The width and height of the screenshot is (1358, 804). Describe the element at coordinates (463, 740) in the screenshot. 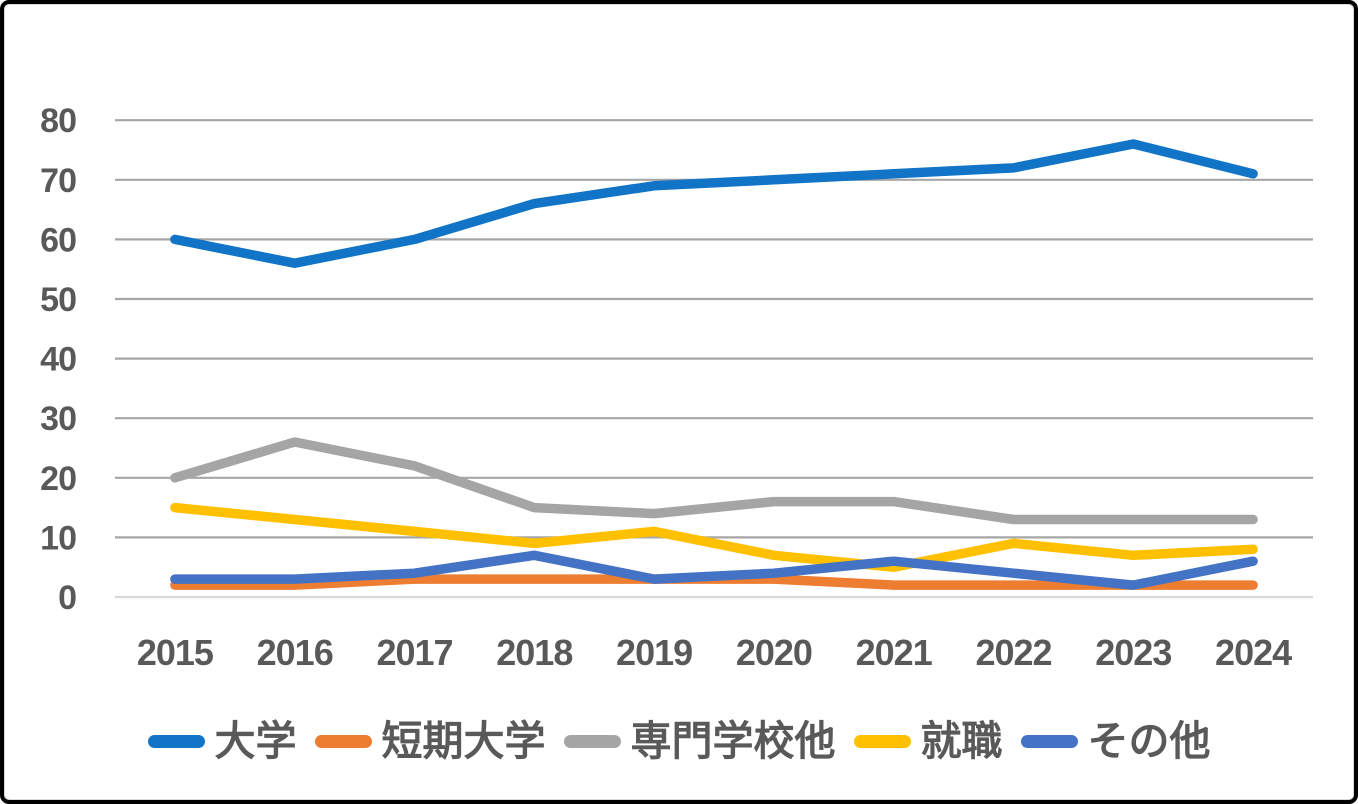

I see `legend-label: 短期大学` at that location.